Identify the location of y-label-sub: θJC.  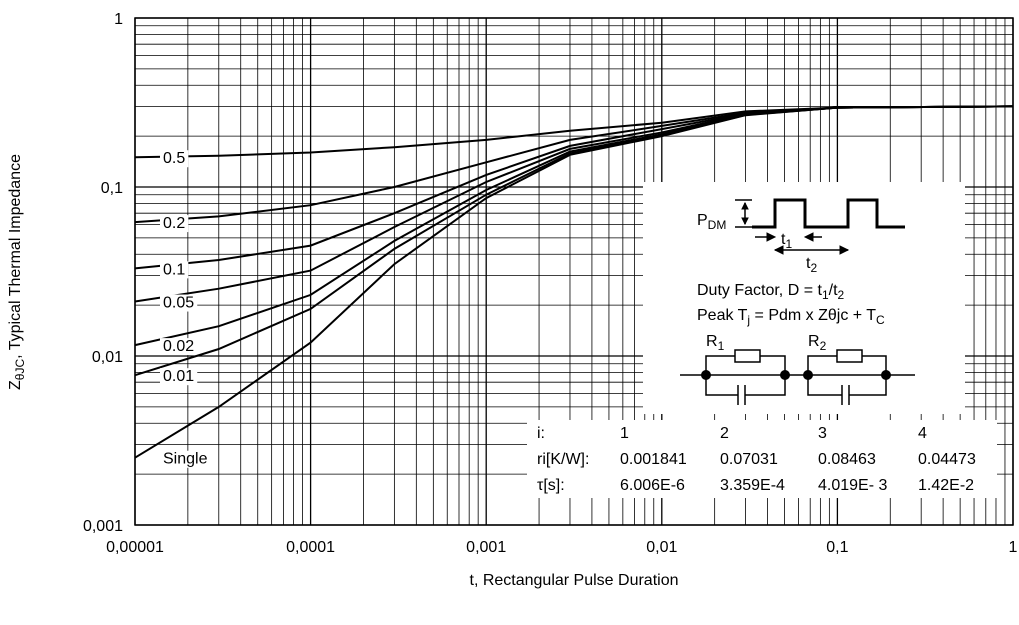
(20, 370).